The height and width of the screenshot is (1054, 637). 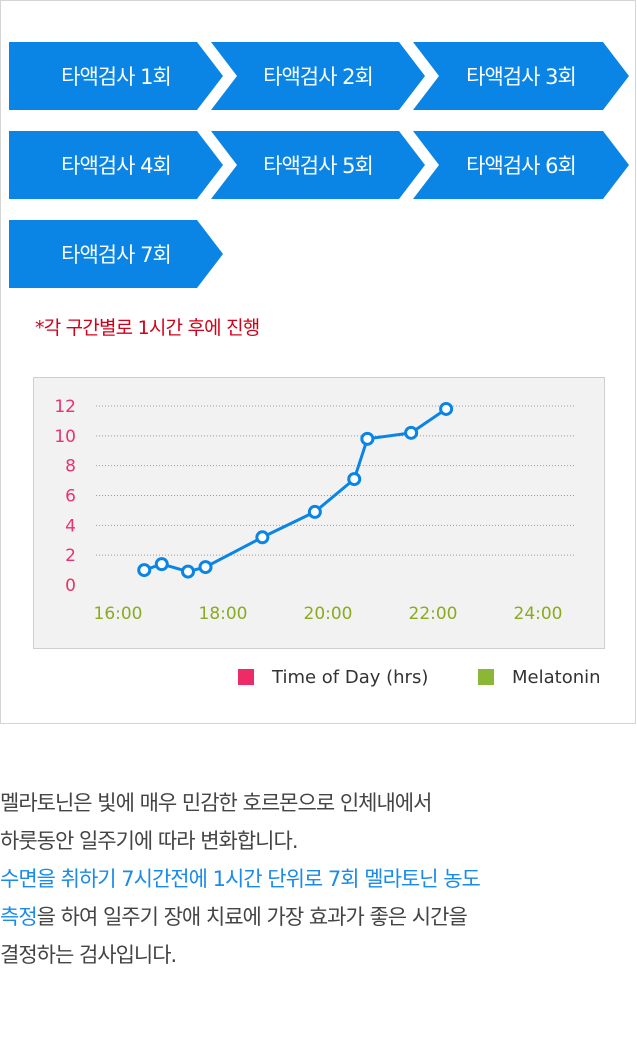 What do you see at coordinates (19, 917) in the screenshot?
I see `description-highlight: 측정` at bounding box center [19, 917].